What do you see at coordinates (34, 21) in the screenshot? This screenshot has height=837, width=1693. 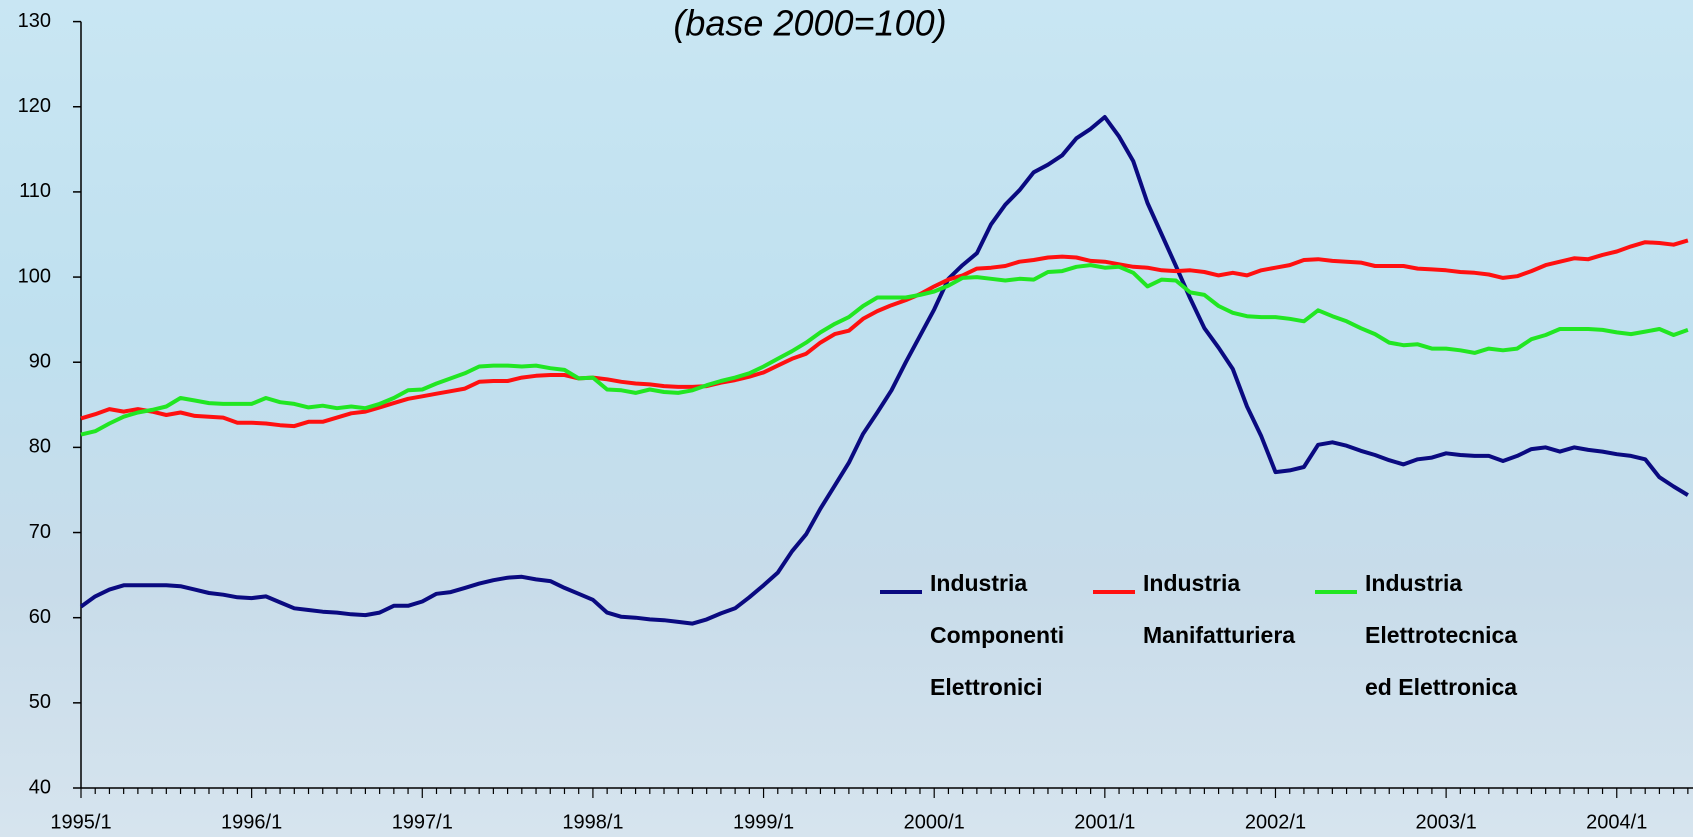 I see `y-tick-label: 130` at bounding box center [34, 21].